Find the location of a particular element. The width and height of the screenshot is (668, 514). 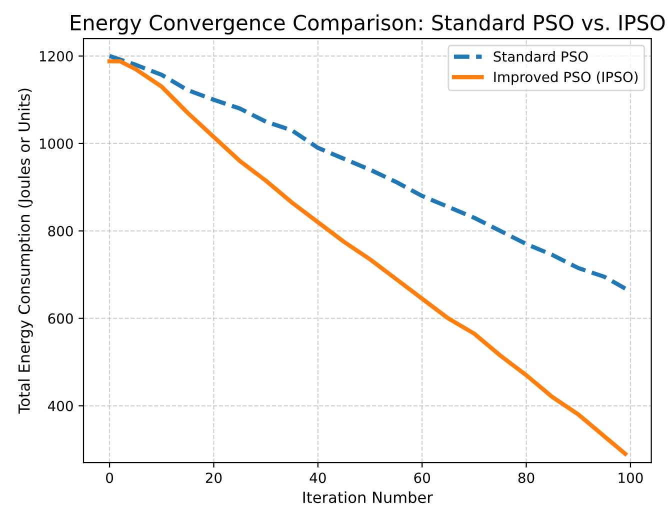

y-tick-label: 1000 is located at coordinates (56, 143).